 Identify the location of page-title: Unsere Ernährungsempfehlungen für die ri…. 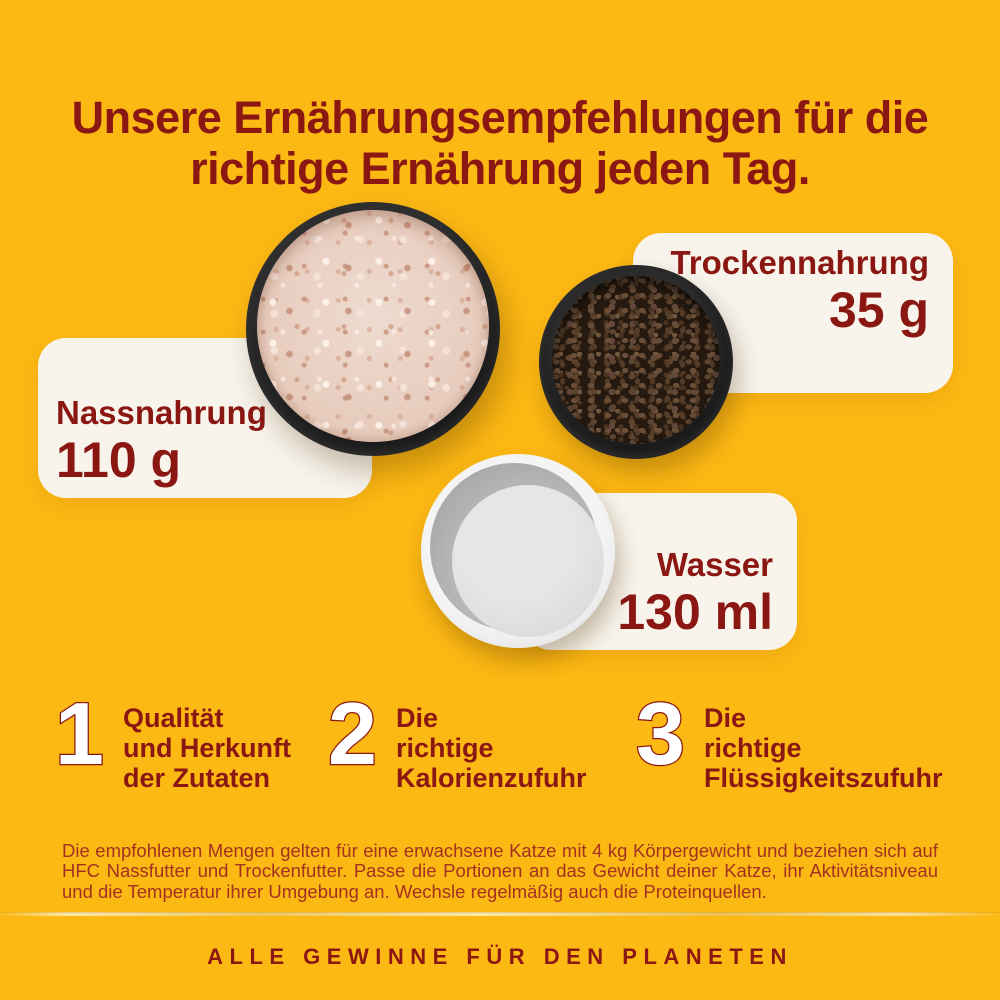
(500, 143).